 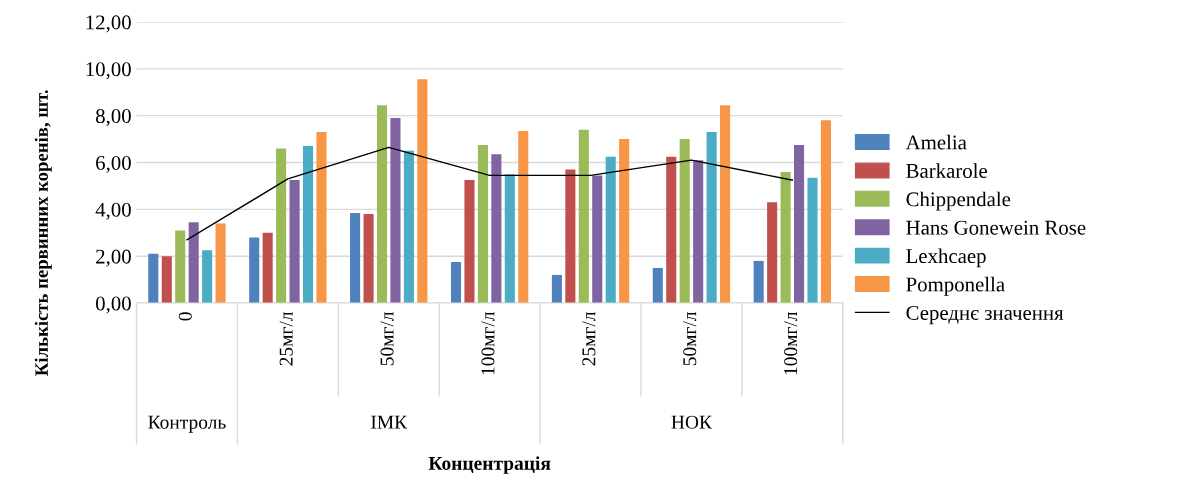 What do you see at coordinates (389, 422) in the screenshot?
I see `text: ІМК` at bounding box center [389, 422].